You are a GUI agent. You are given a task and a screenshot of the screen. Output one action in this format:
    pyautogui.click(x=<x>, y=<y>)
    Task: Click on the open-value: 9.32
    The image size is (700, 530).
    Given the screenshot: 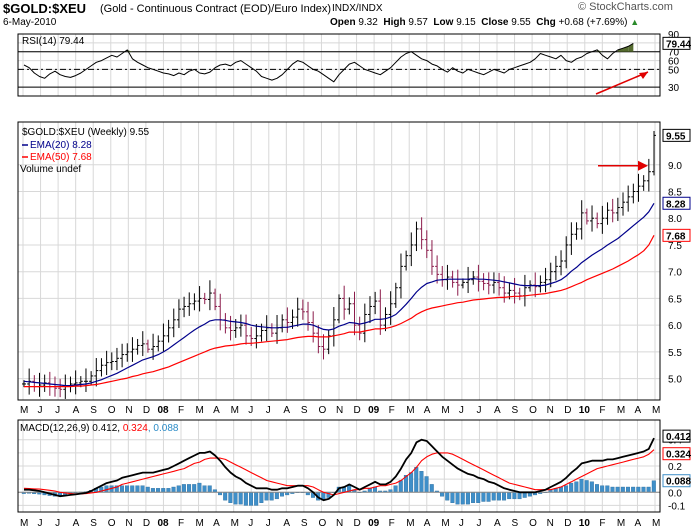 What is the action you would take?
    pyautogui.click(x=368, y=22)
    